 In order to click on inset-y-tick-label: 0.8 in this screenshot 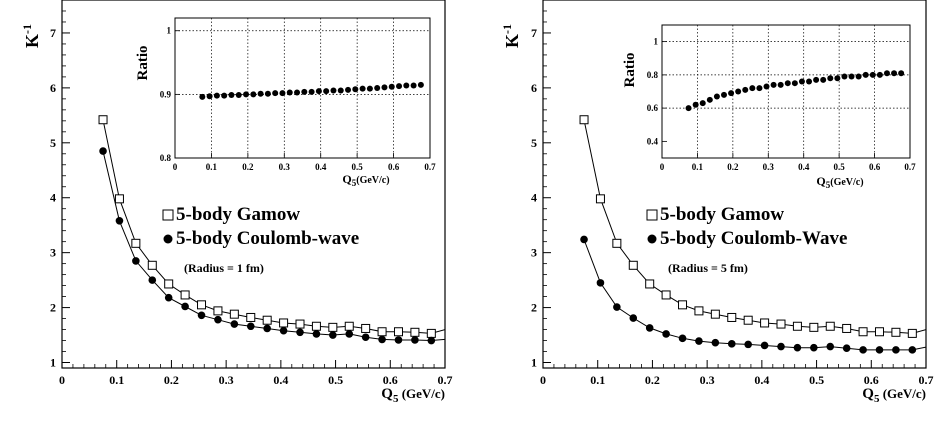, I will do `click(166, 158)`.